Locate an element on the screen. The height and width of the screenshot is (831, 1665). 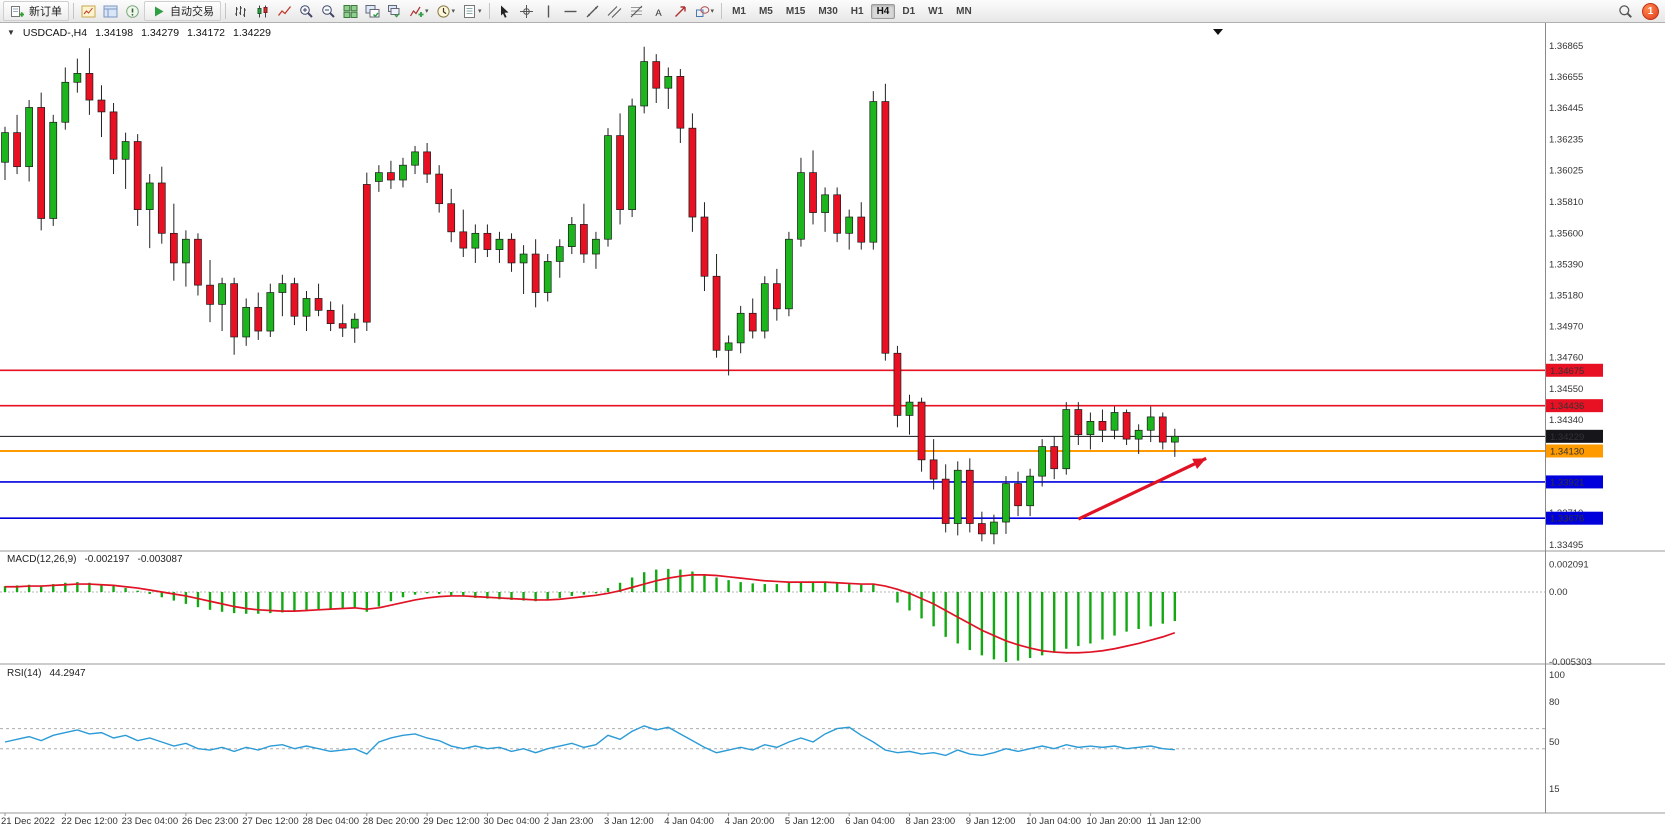
profile-button is located at coordinates (110, 11).